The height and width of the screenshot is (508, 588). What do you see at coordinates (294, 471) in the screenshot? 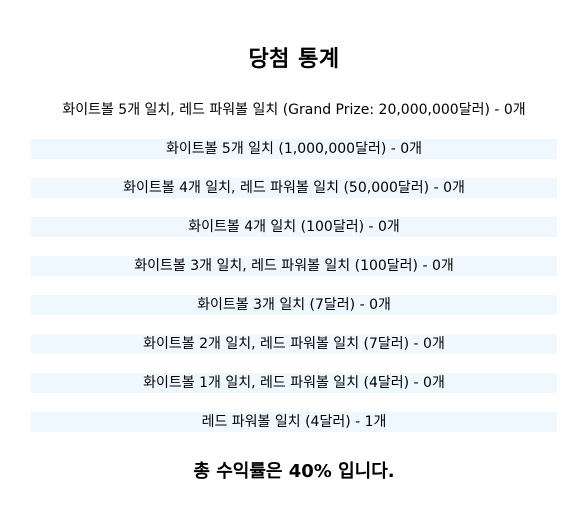
I see `return-rate-summary: 총 수익률은 40% 입니다.` at bounding box center [294, 471].